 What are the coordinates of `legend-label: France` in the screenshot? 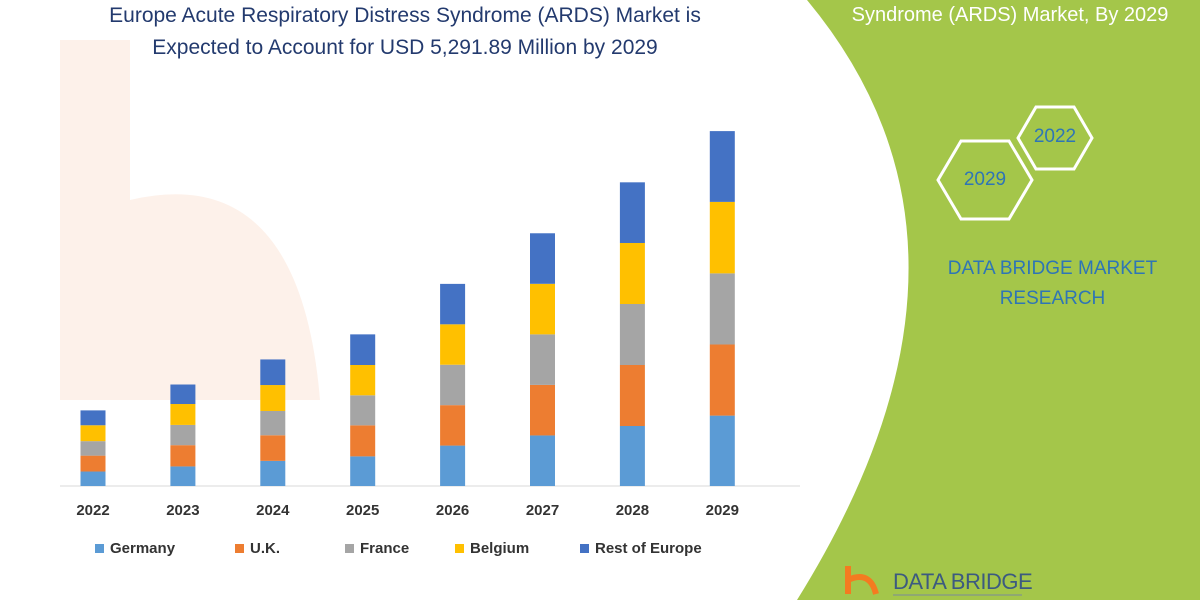 It's located at (385, 548).